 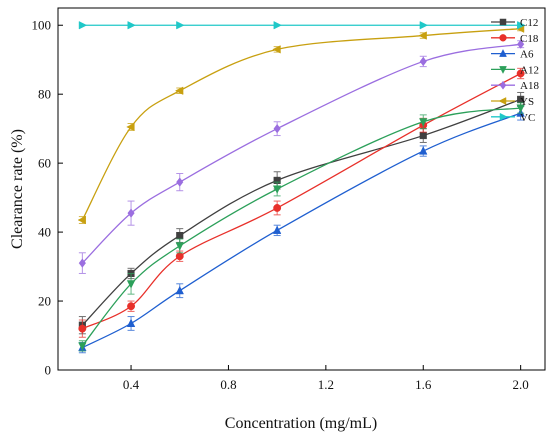 I want to click on y-tick-label: 20, so click(x=44, y=301).